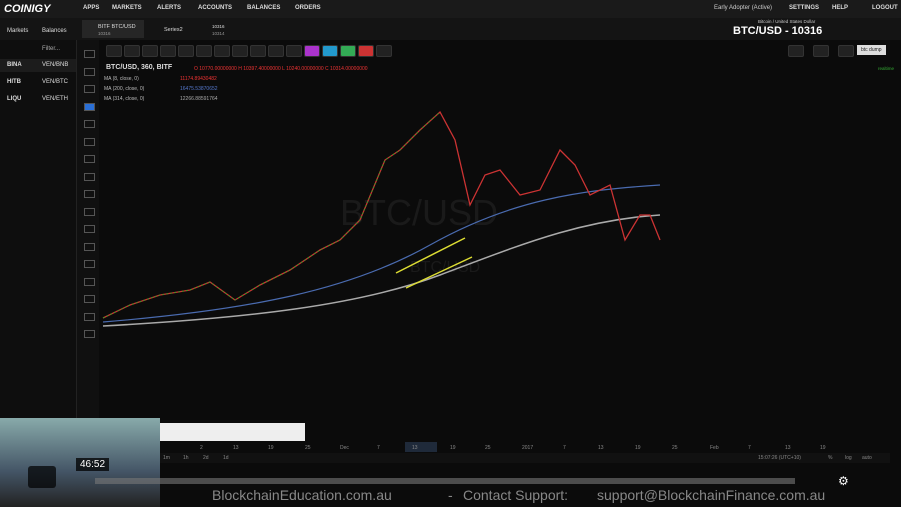 This screenshot has height=507, width=901. I want to click on footer-site: BlockchainEducation.com.au, so click(302, 495).